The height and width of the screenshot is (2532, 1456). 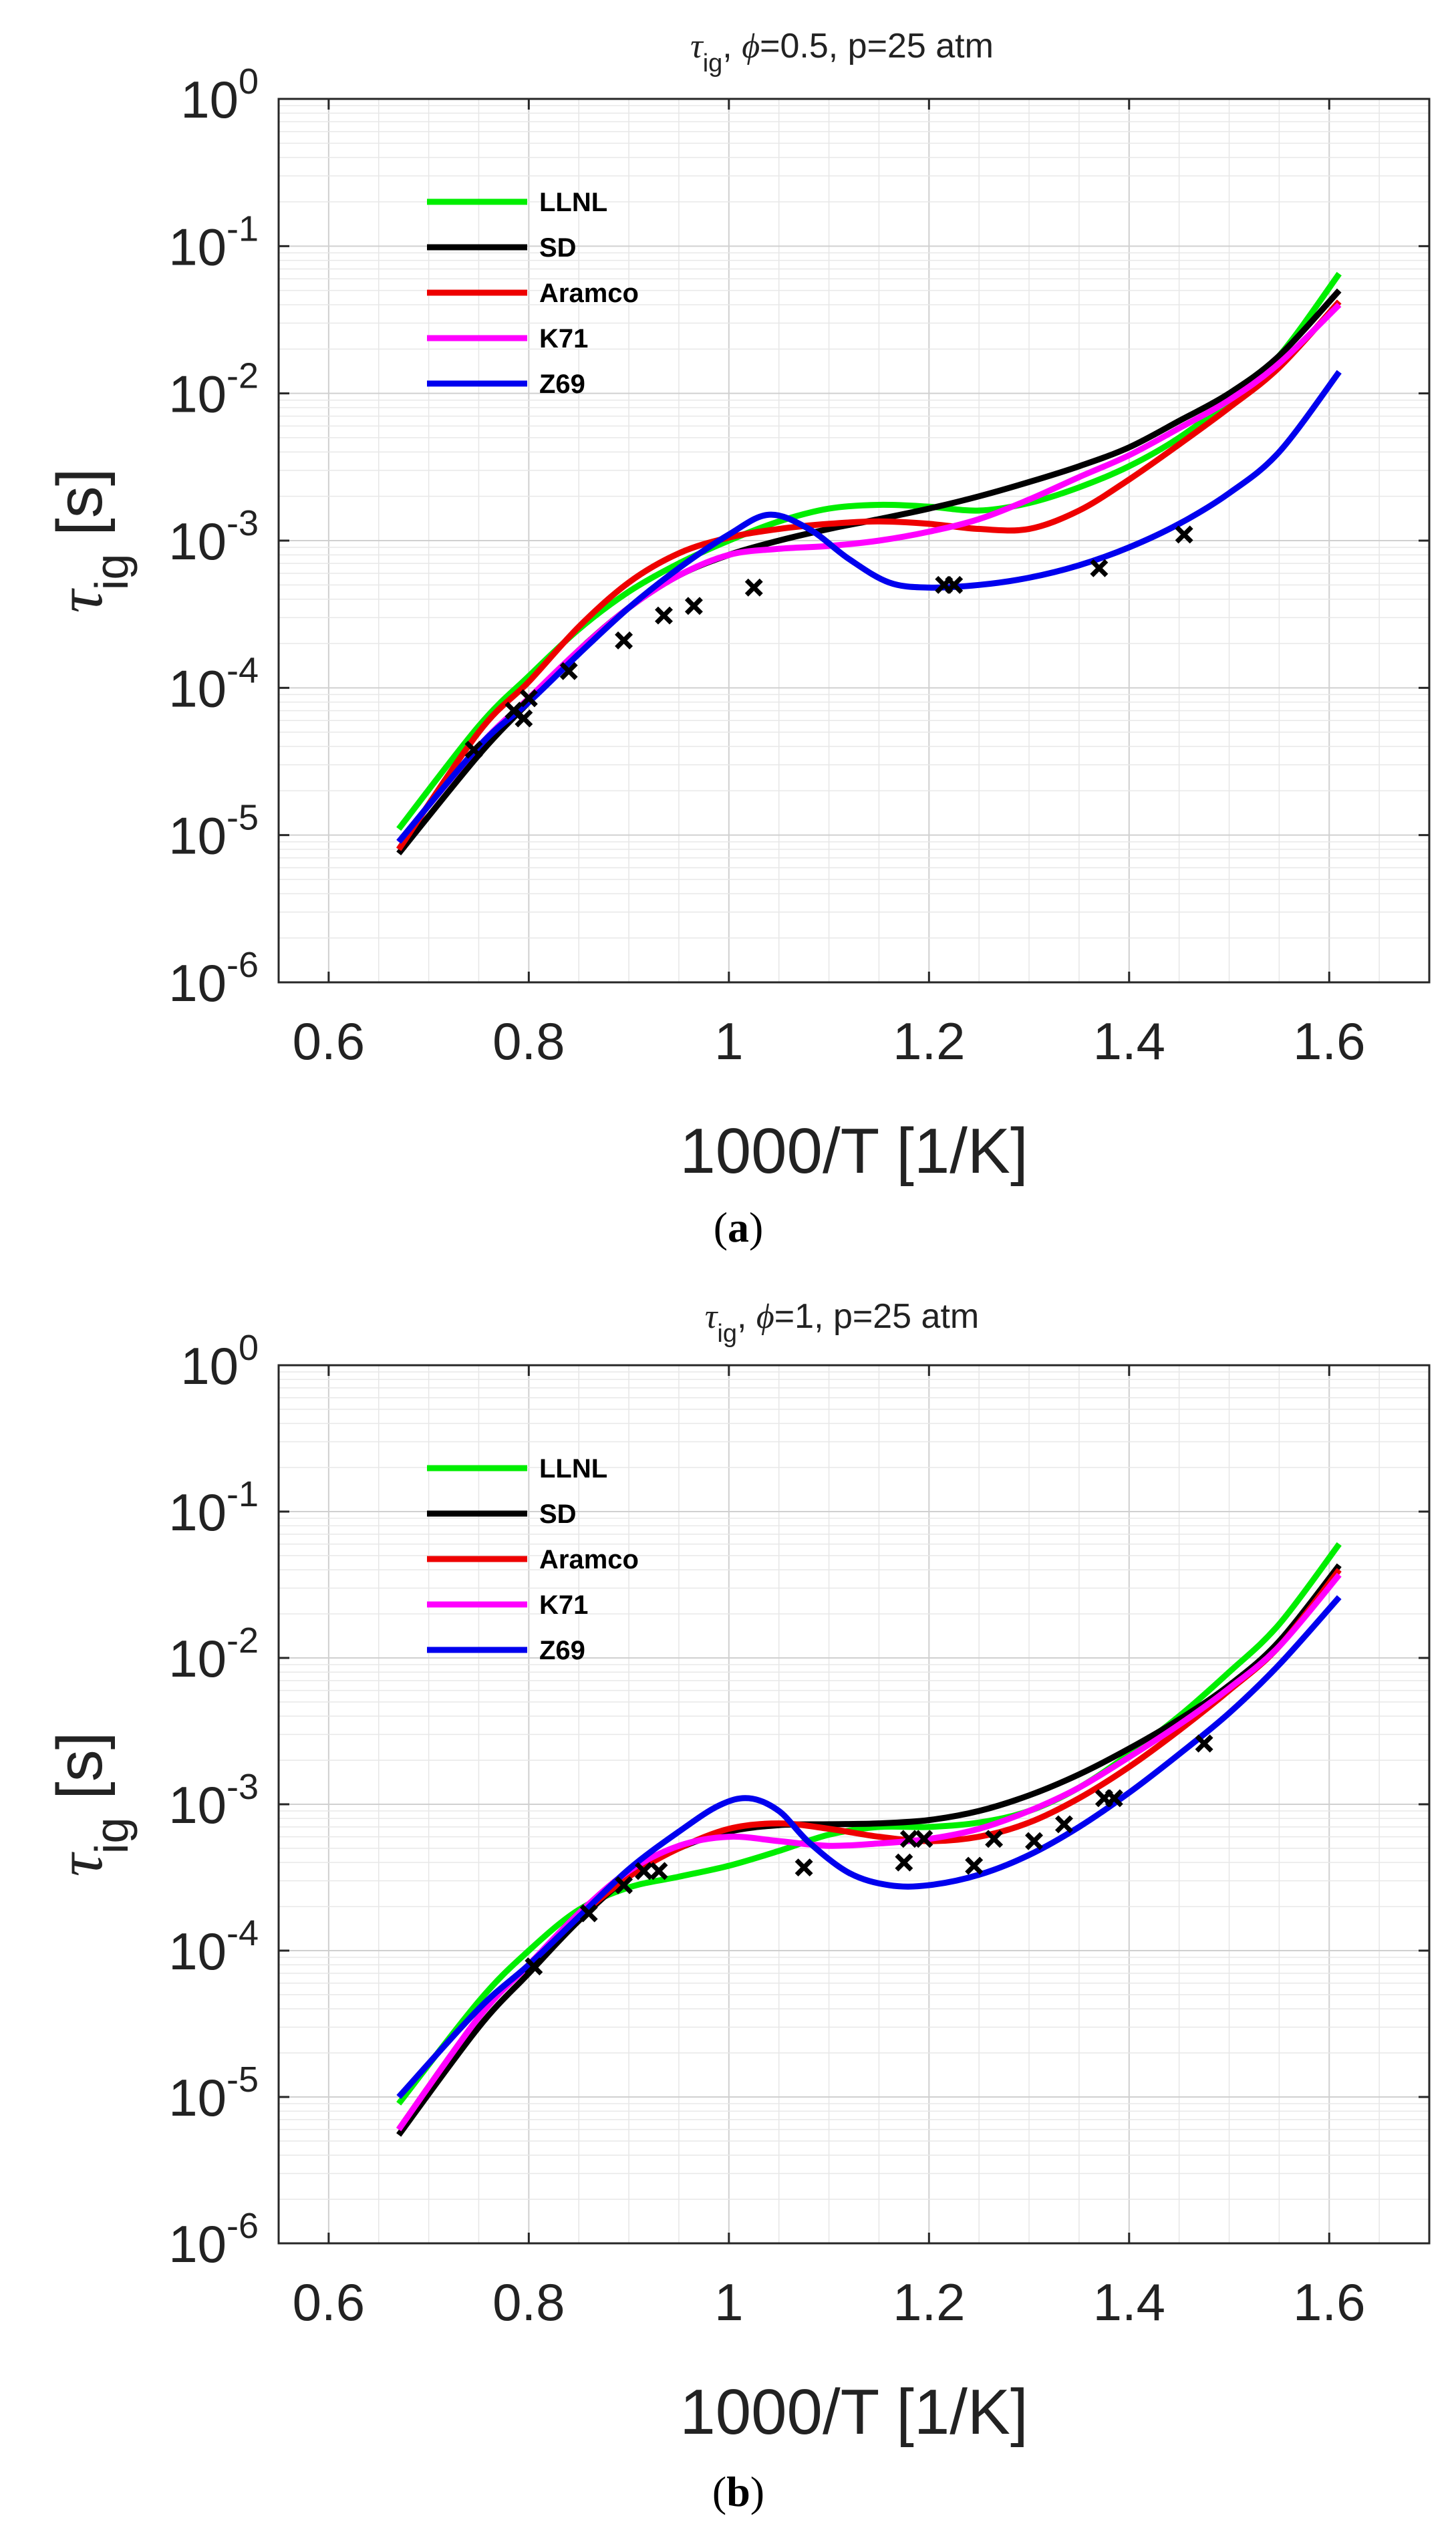 I want to click on series-line-sd, so click(x=869, y=1850).